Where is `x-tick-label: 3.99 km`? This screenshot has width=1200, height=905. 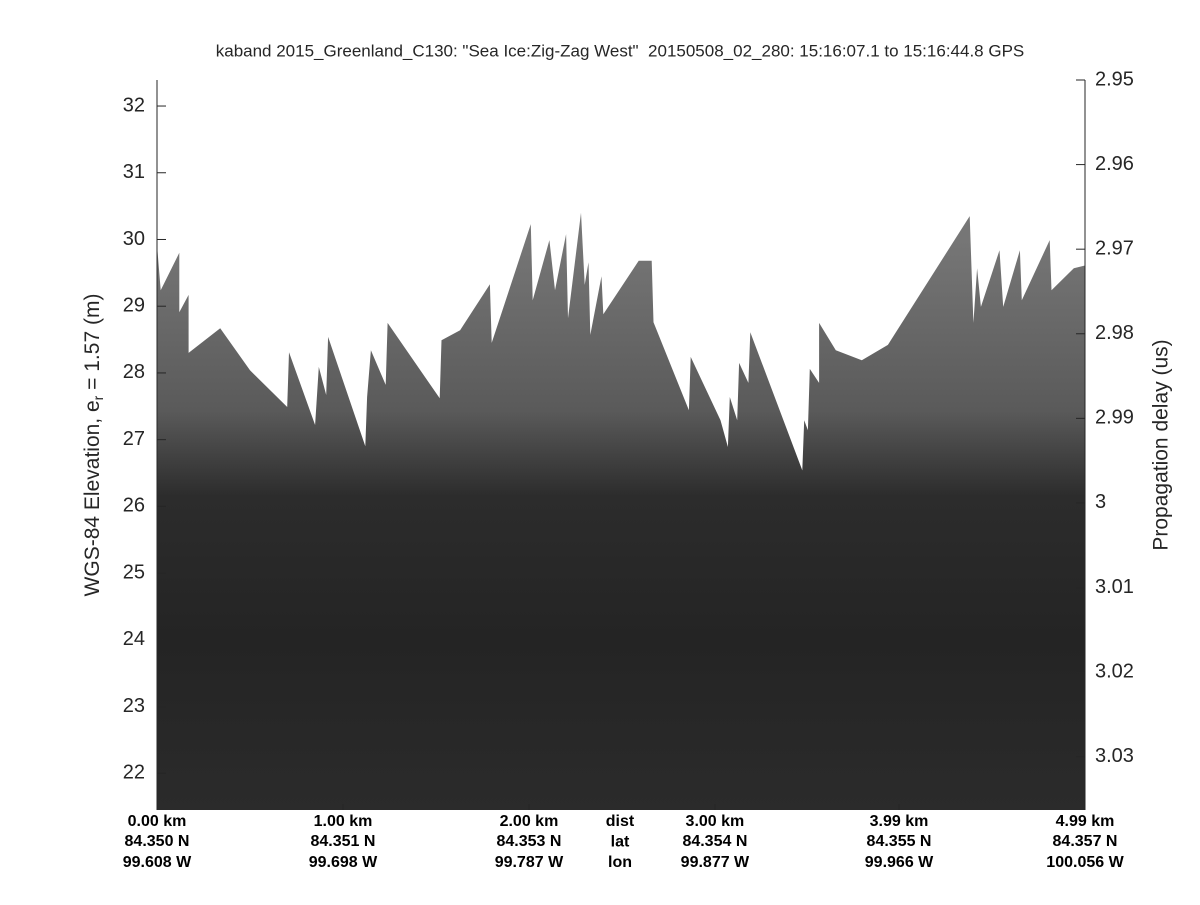
x-tick-label: 3.99 km is located at coordinates (899, 821).